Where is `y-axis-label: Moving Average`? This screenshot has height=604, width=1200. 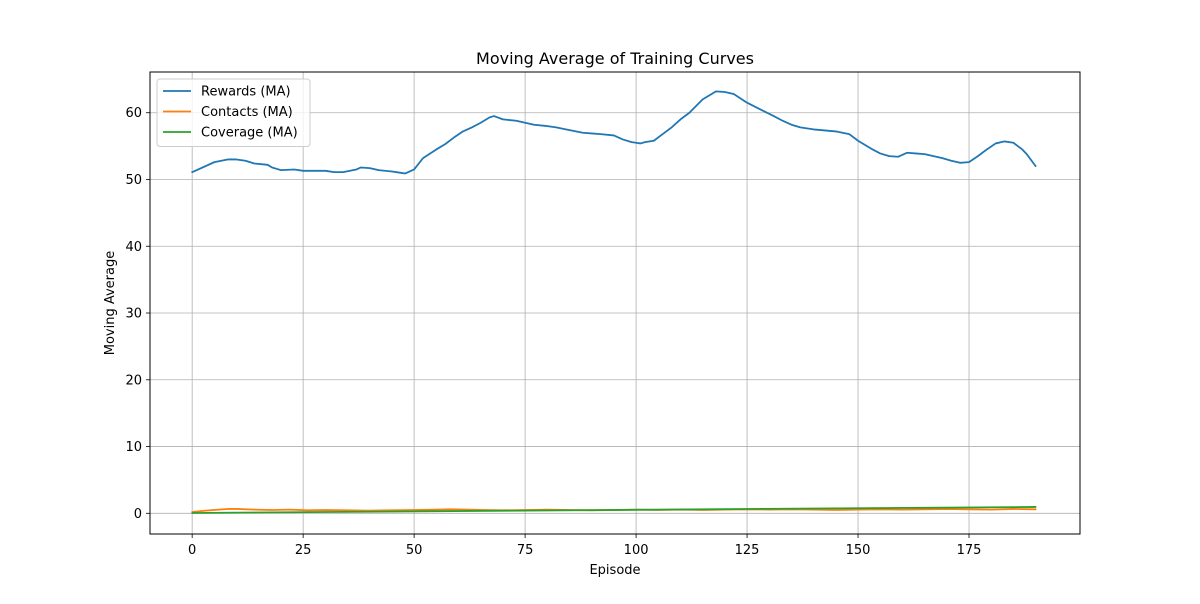 y-axis-label: Moving Average is located at coordinates (110, 303).